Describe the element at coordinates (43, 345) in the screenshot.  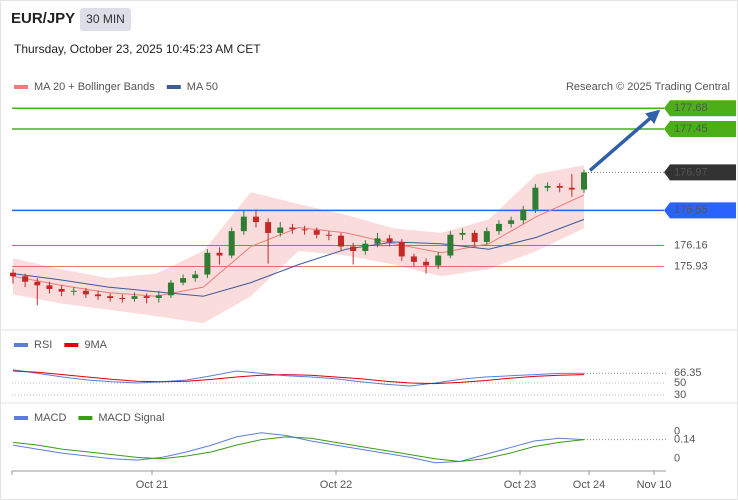
I see `legend-label: RSI` at that location.